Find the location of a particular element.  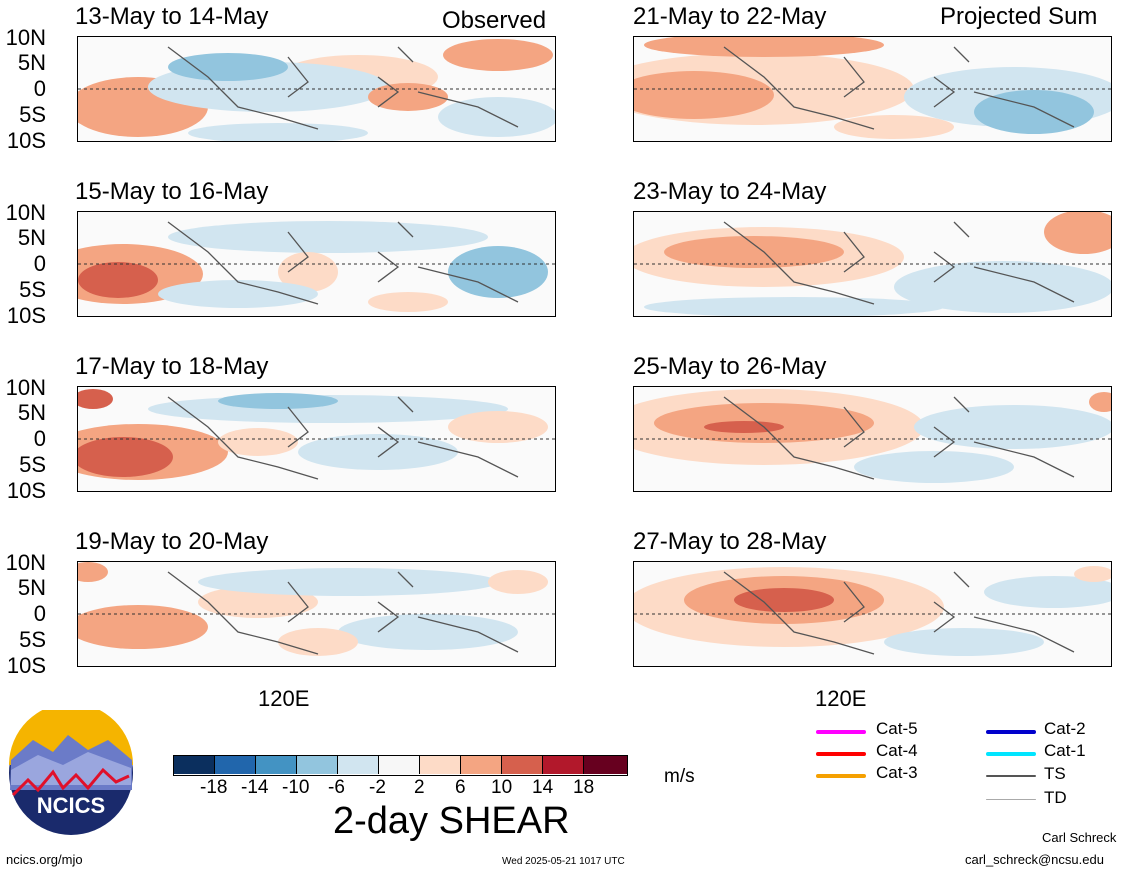

colorbar-tick: -2 is located at coordinates (377, 787).